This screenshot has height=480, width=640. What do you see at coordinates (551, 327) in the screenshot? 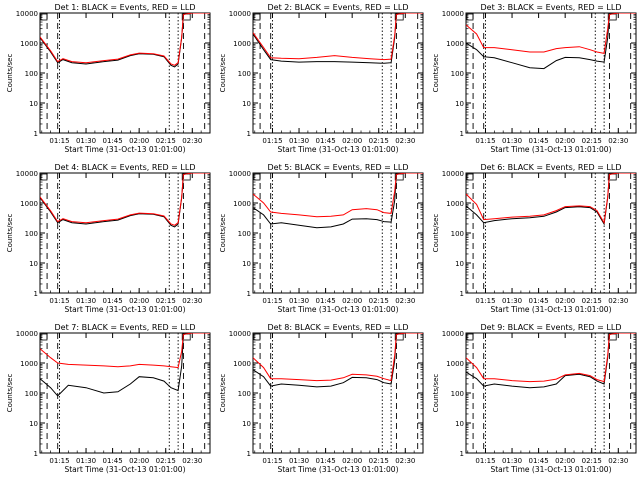
I see `panel-title: Det 9: BLACK = Events, RED = LLD` at bounding box center [551, 327].